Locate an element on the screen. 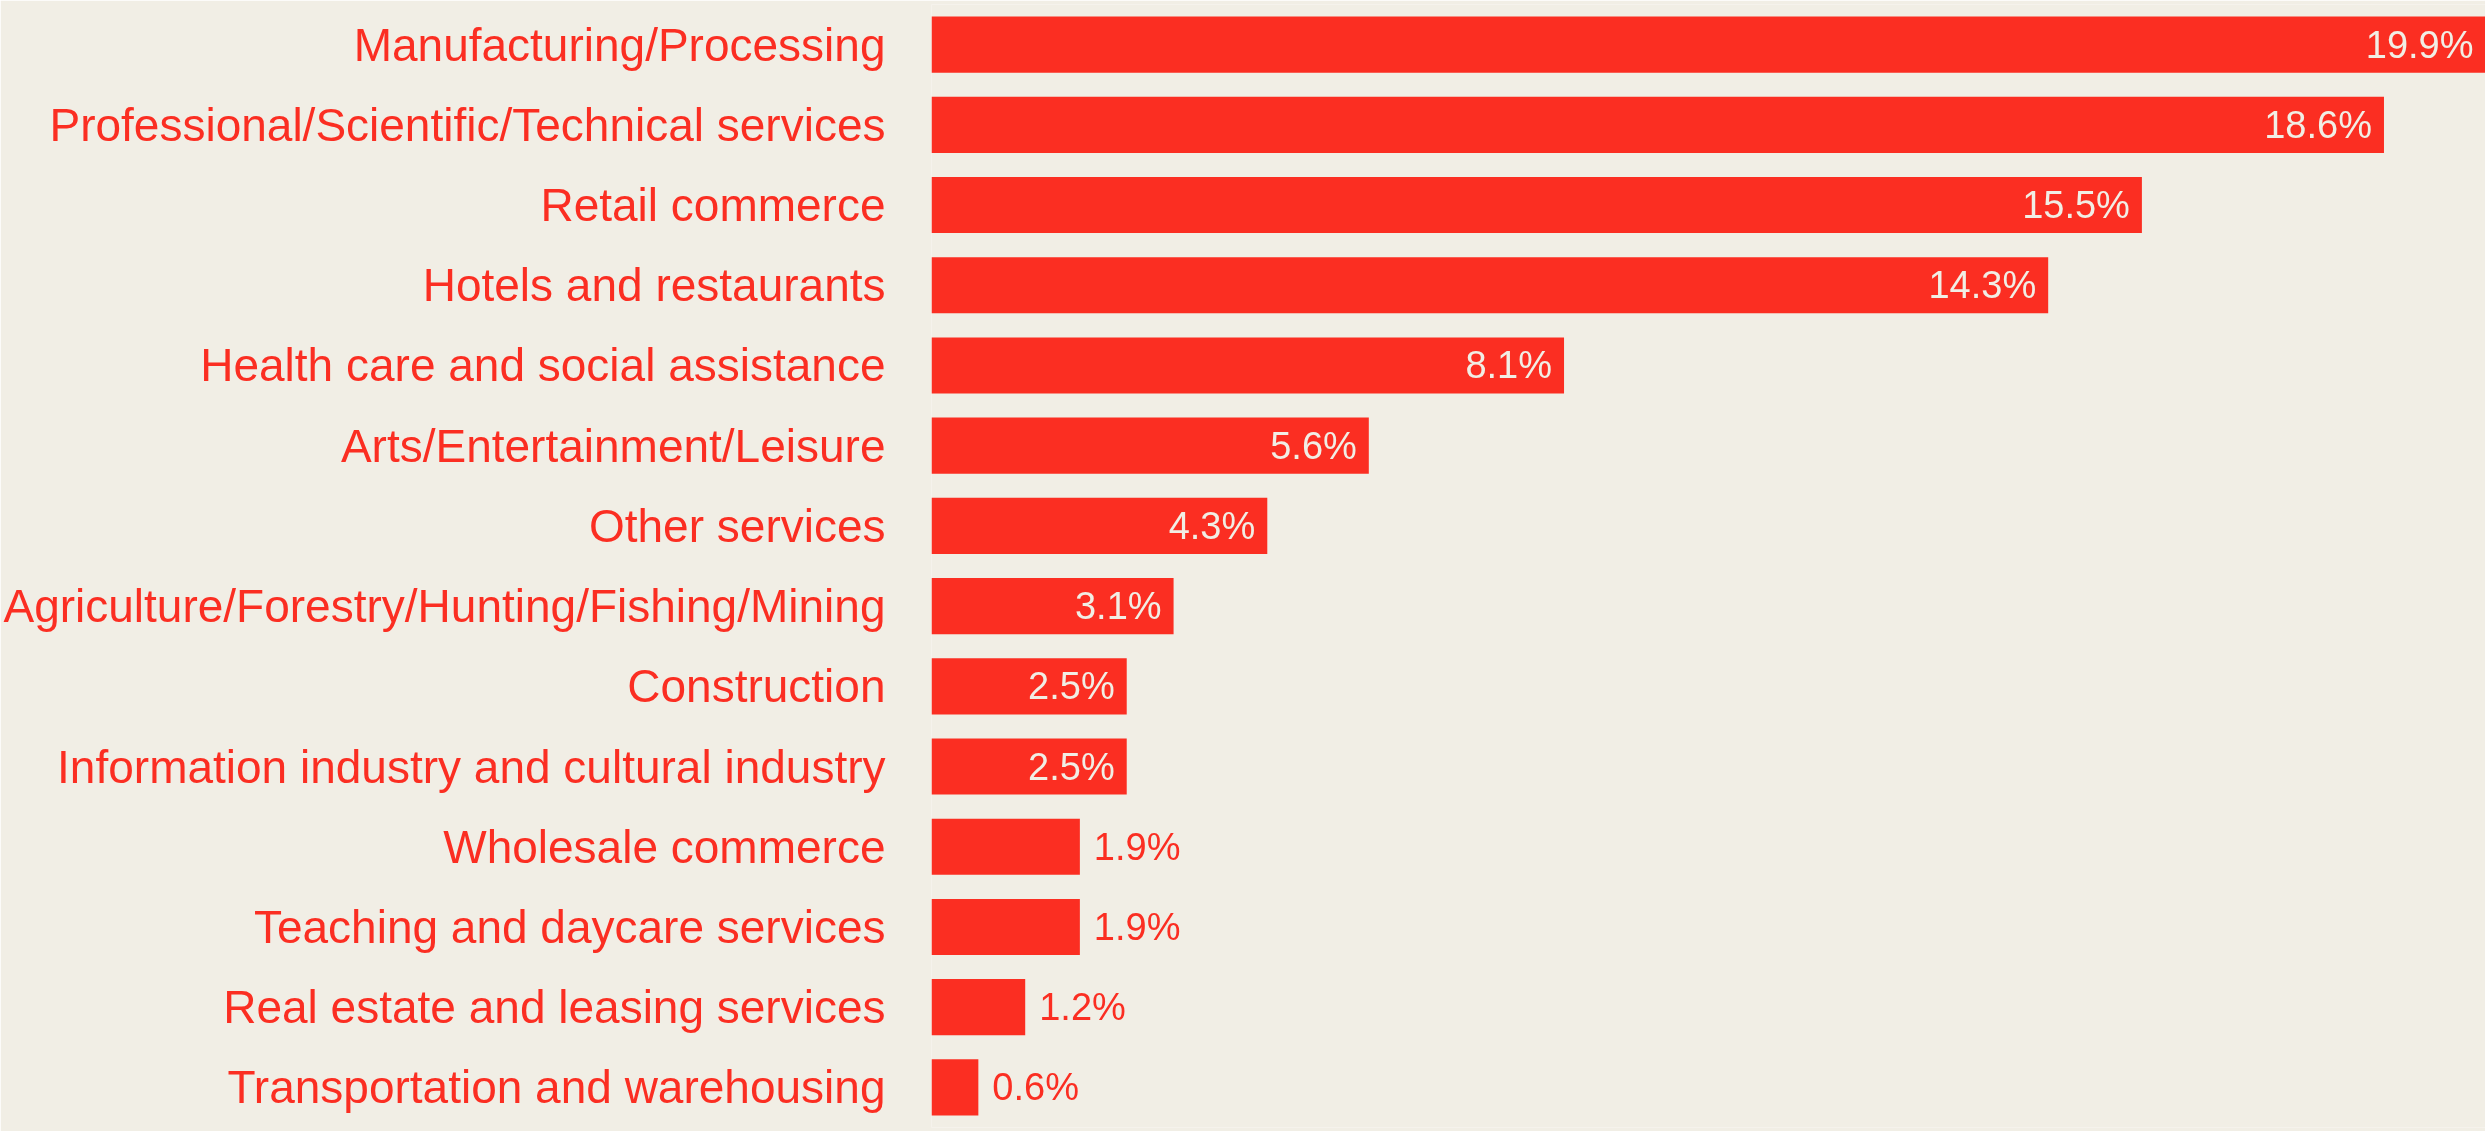 This screenshot has height=1131, width=2485. y-tick-label: Teaching and daycare services is located at coordinates (569, 926).